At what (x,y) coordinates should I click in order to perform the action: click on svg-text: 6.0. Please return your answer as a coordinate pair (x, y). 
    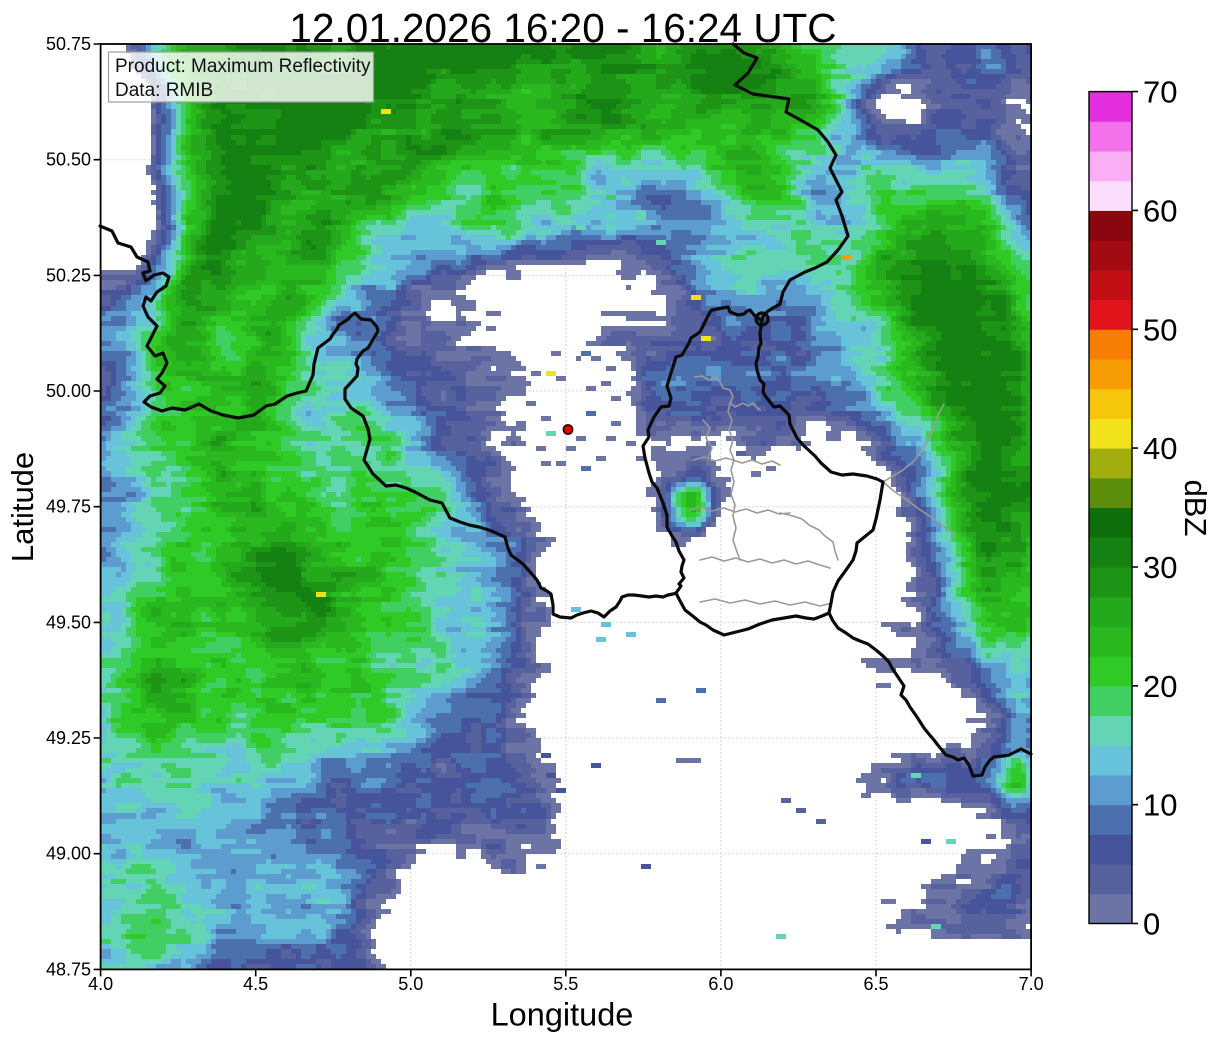
    Looking at the image, I should click on (720, 984).